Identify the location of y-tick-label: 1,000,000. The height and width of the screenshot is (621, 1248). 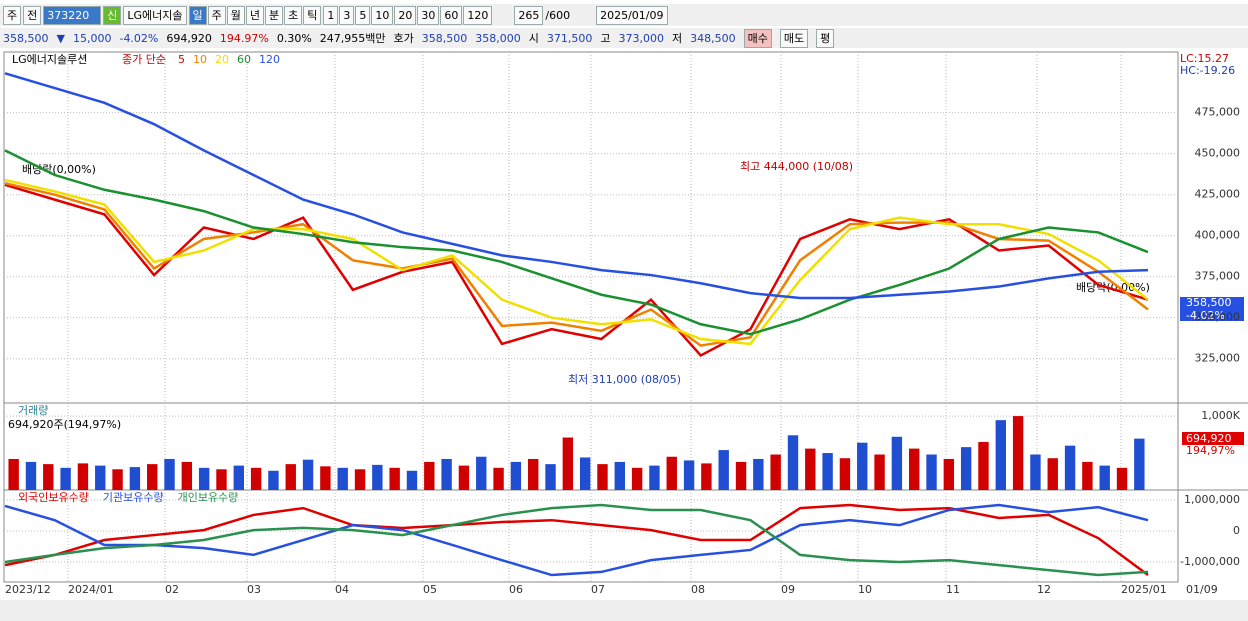
(1212, 499).